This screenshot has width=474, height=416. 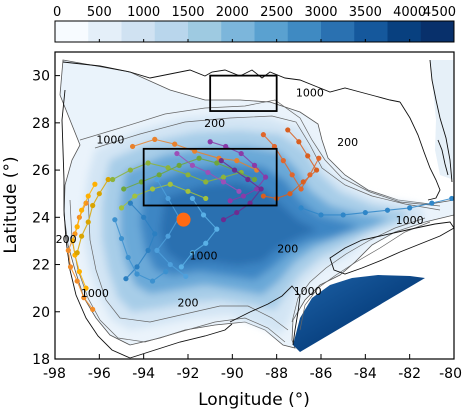 What do you see at coordinates (265, 315) in the screenshot?
I see `coastline-yucatan` at bounding box center [265, 315].